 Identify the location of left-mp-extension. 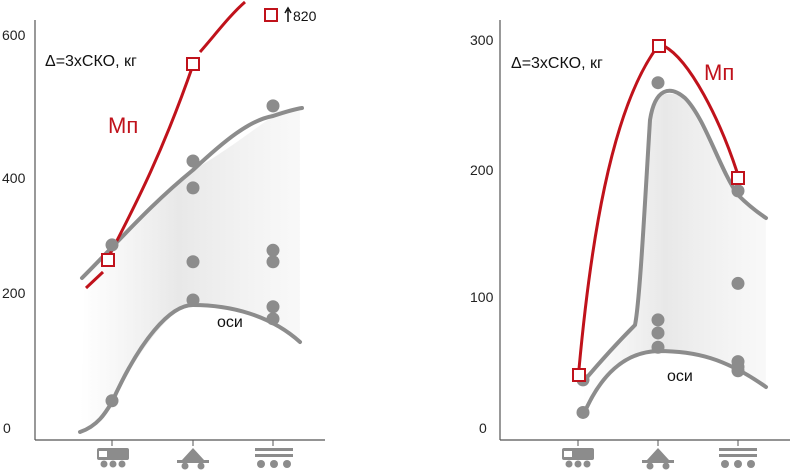
(94, 280).